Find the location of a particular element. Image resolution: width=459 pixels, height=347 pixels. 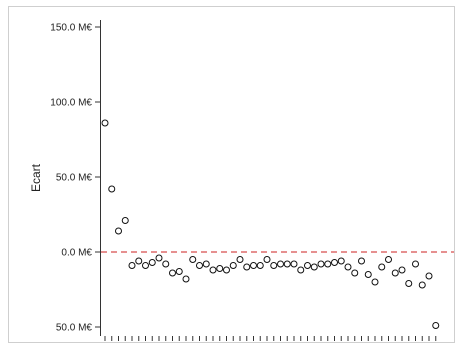

y-tick-label: 150.0 M€ is located at coordinates (71, 28).